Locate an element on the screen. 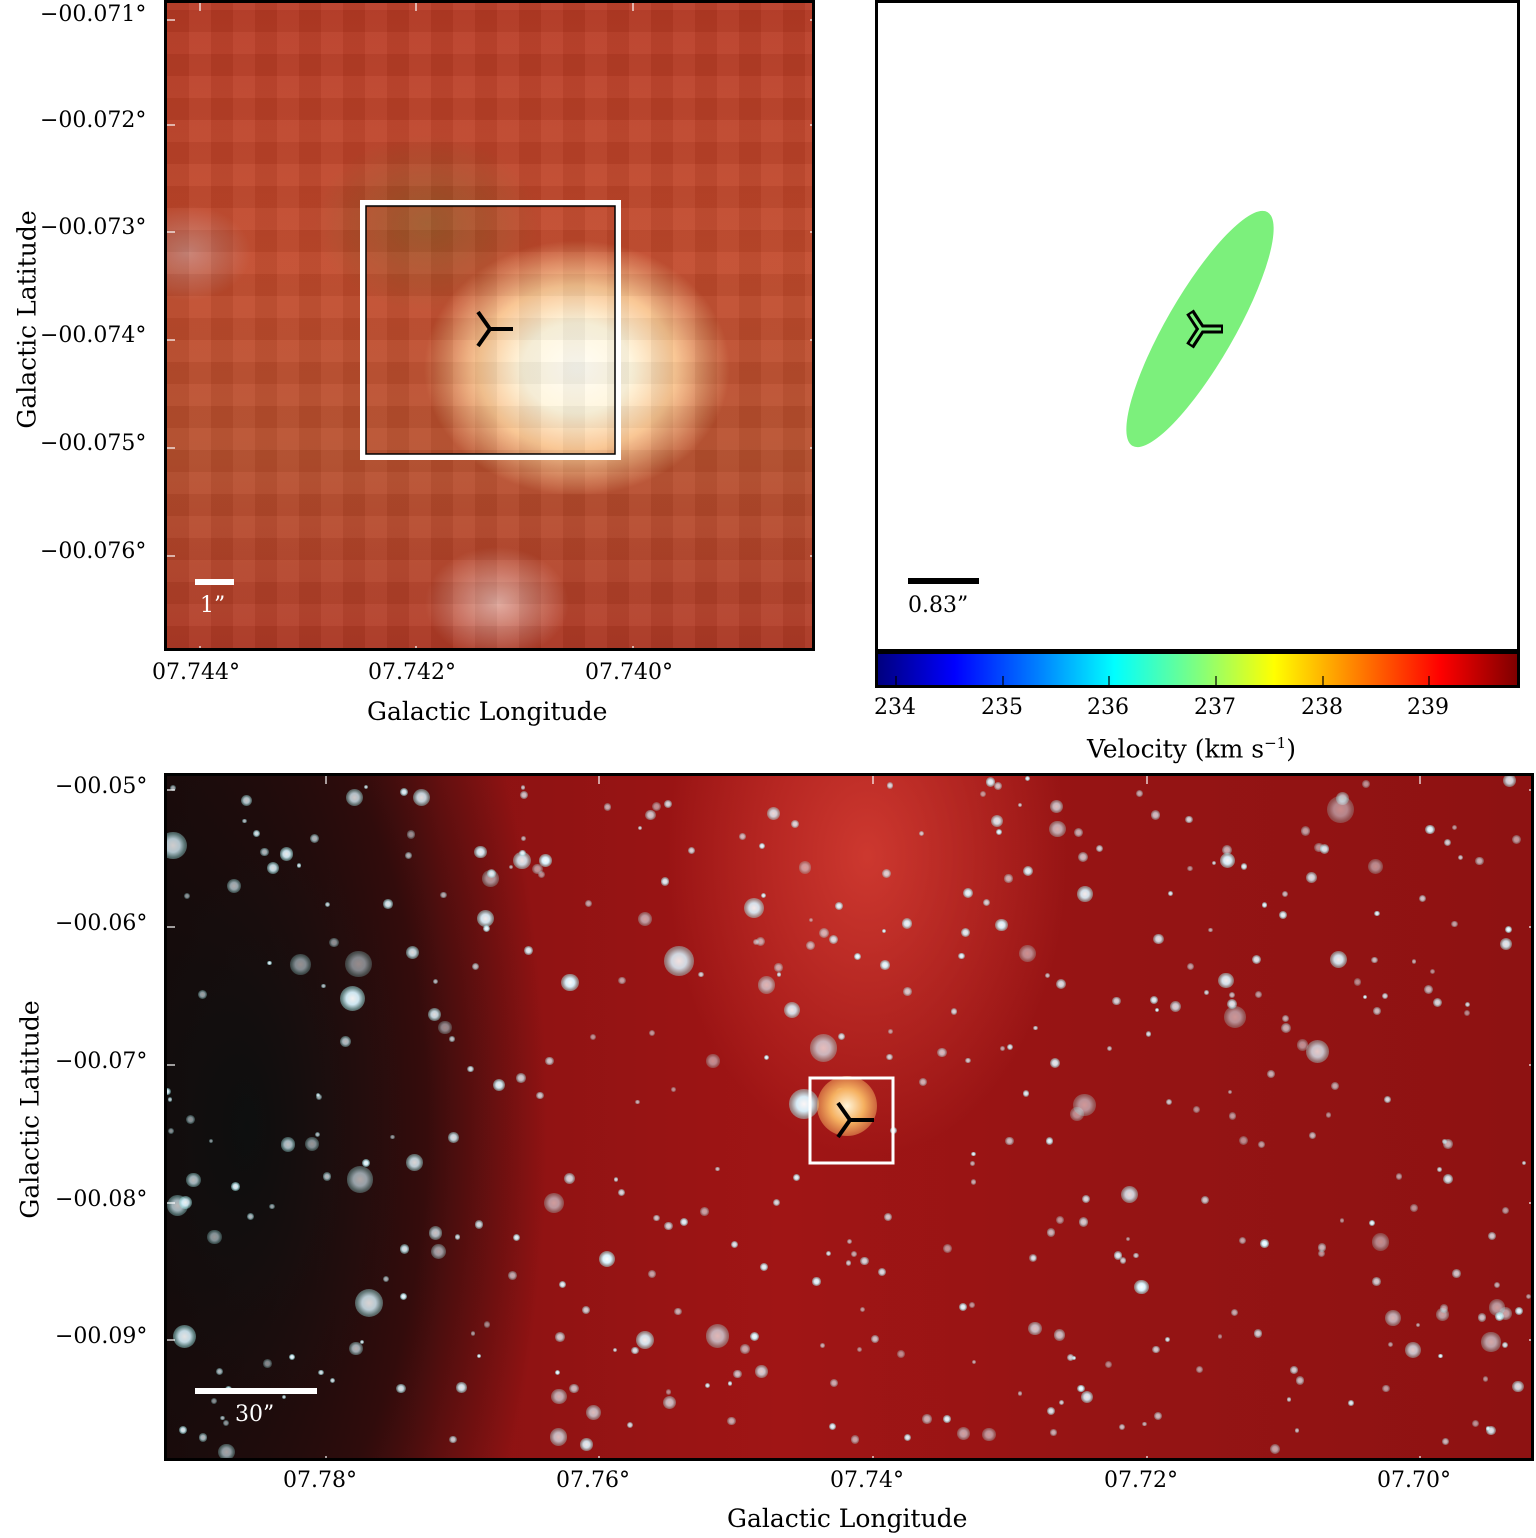 The image size is (1536, 1538). bottom-x-tick-label: 07.76° is located at coordinates (593, 1480).